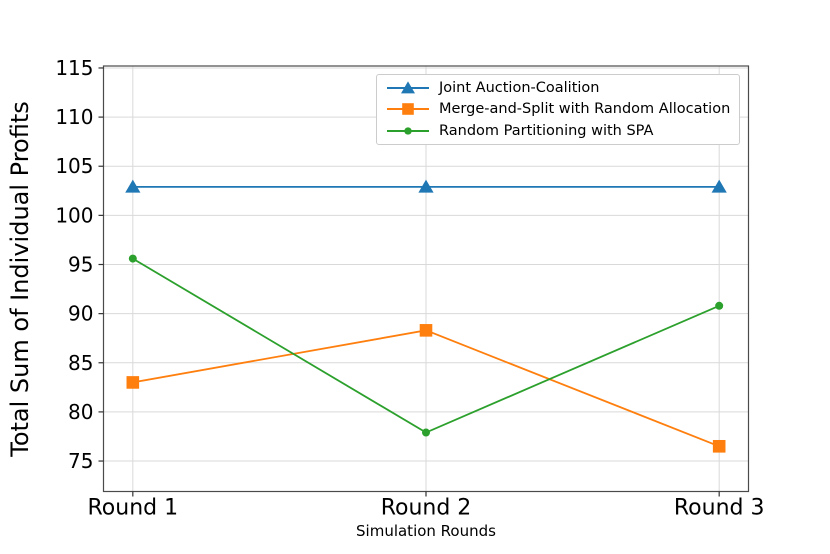  I want to click on legend-marker-circle-icon, so click(408, 131).